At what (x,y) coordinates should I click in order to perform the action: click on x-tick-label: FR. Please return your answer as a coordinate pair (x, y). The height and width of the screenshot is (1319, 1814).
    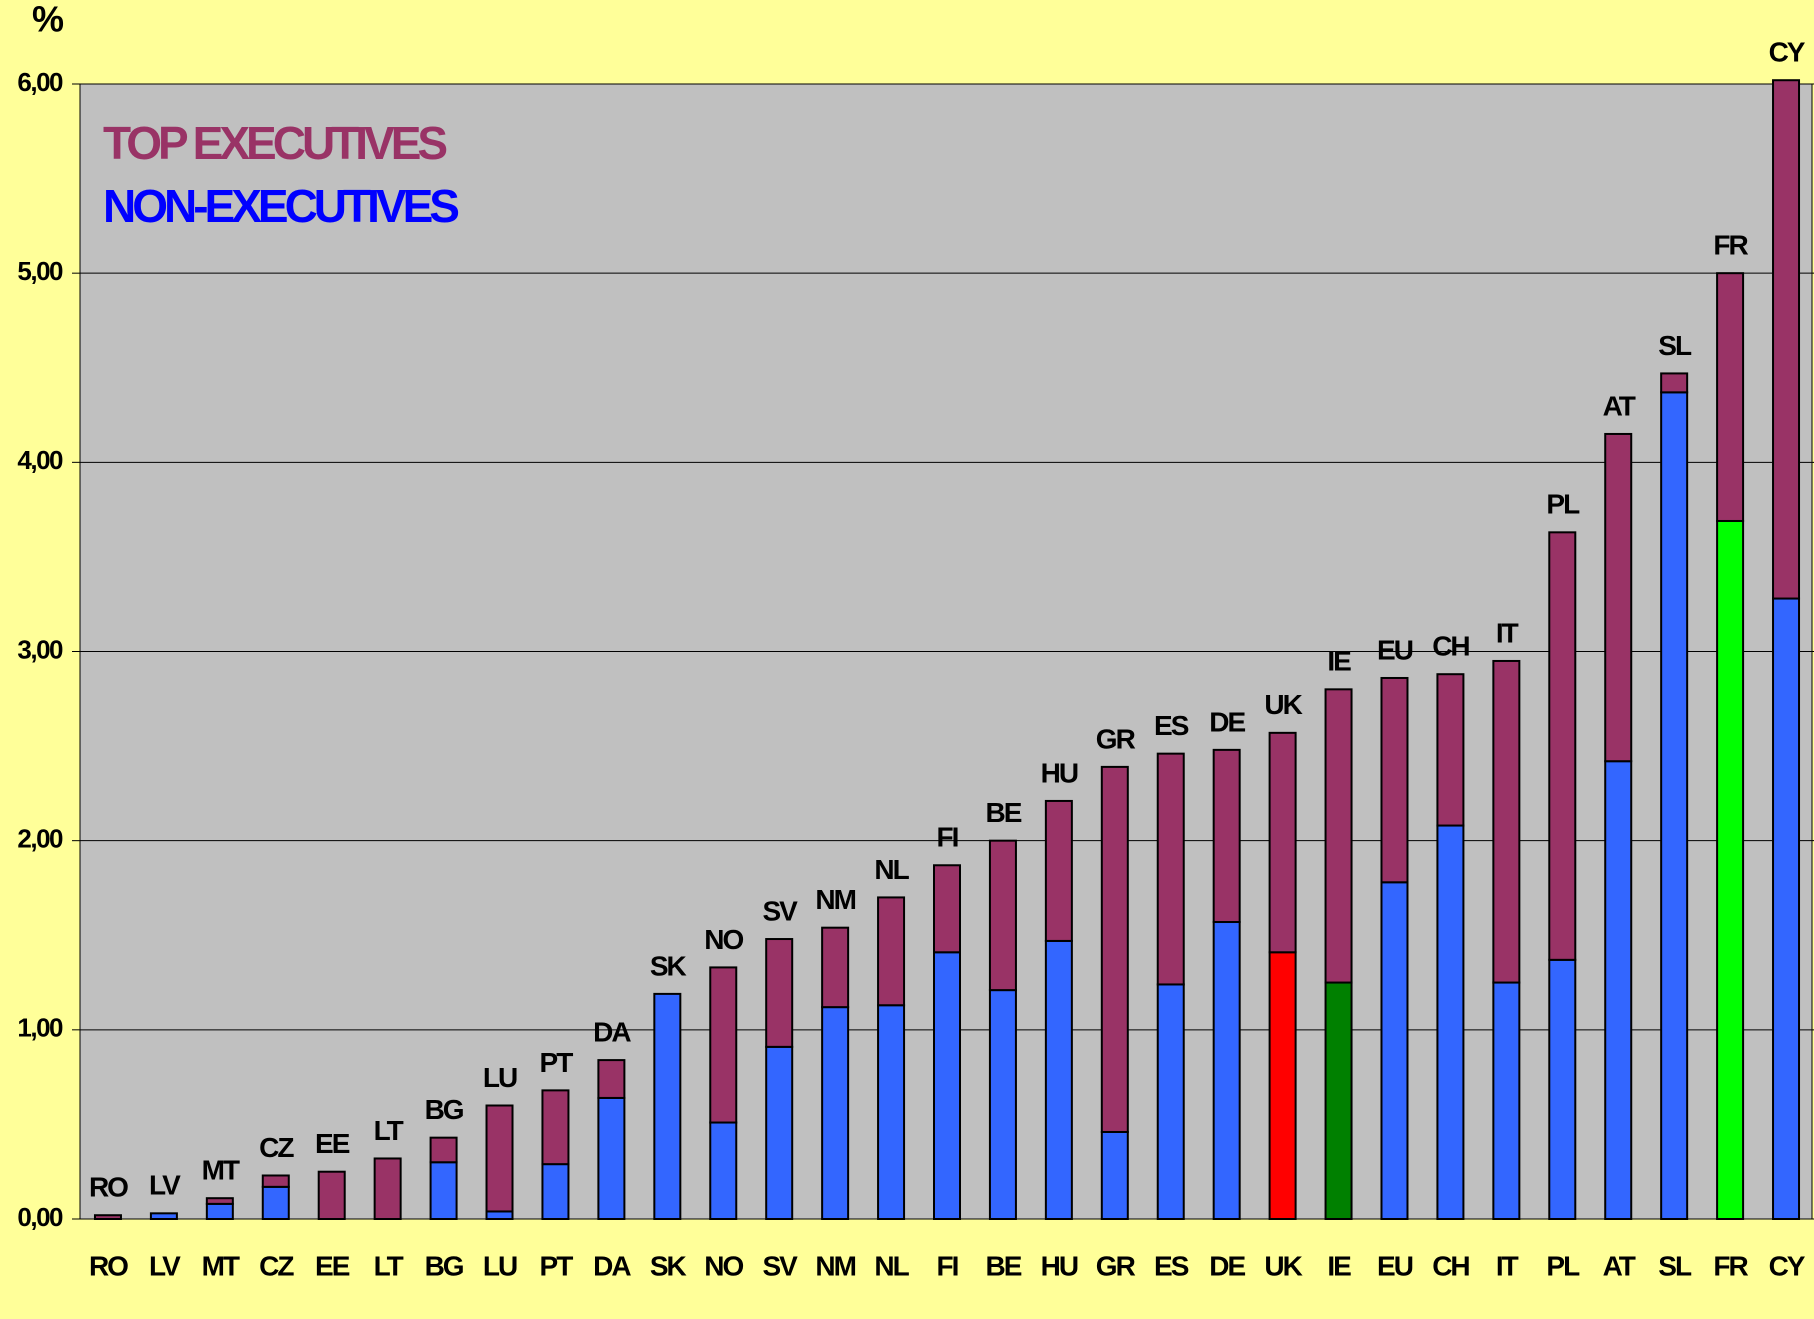
    Looking at the image, I should click on (1730, 1265).